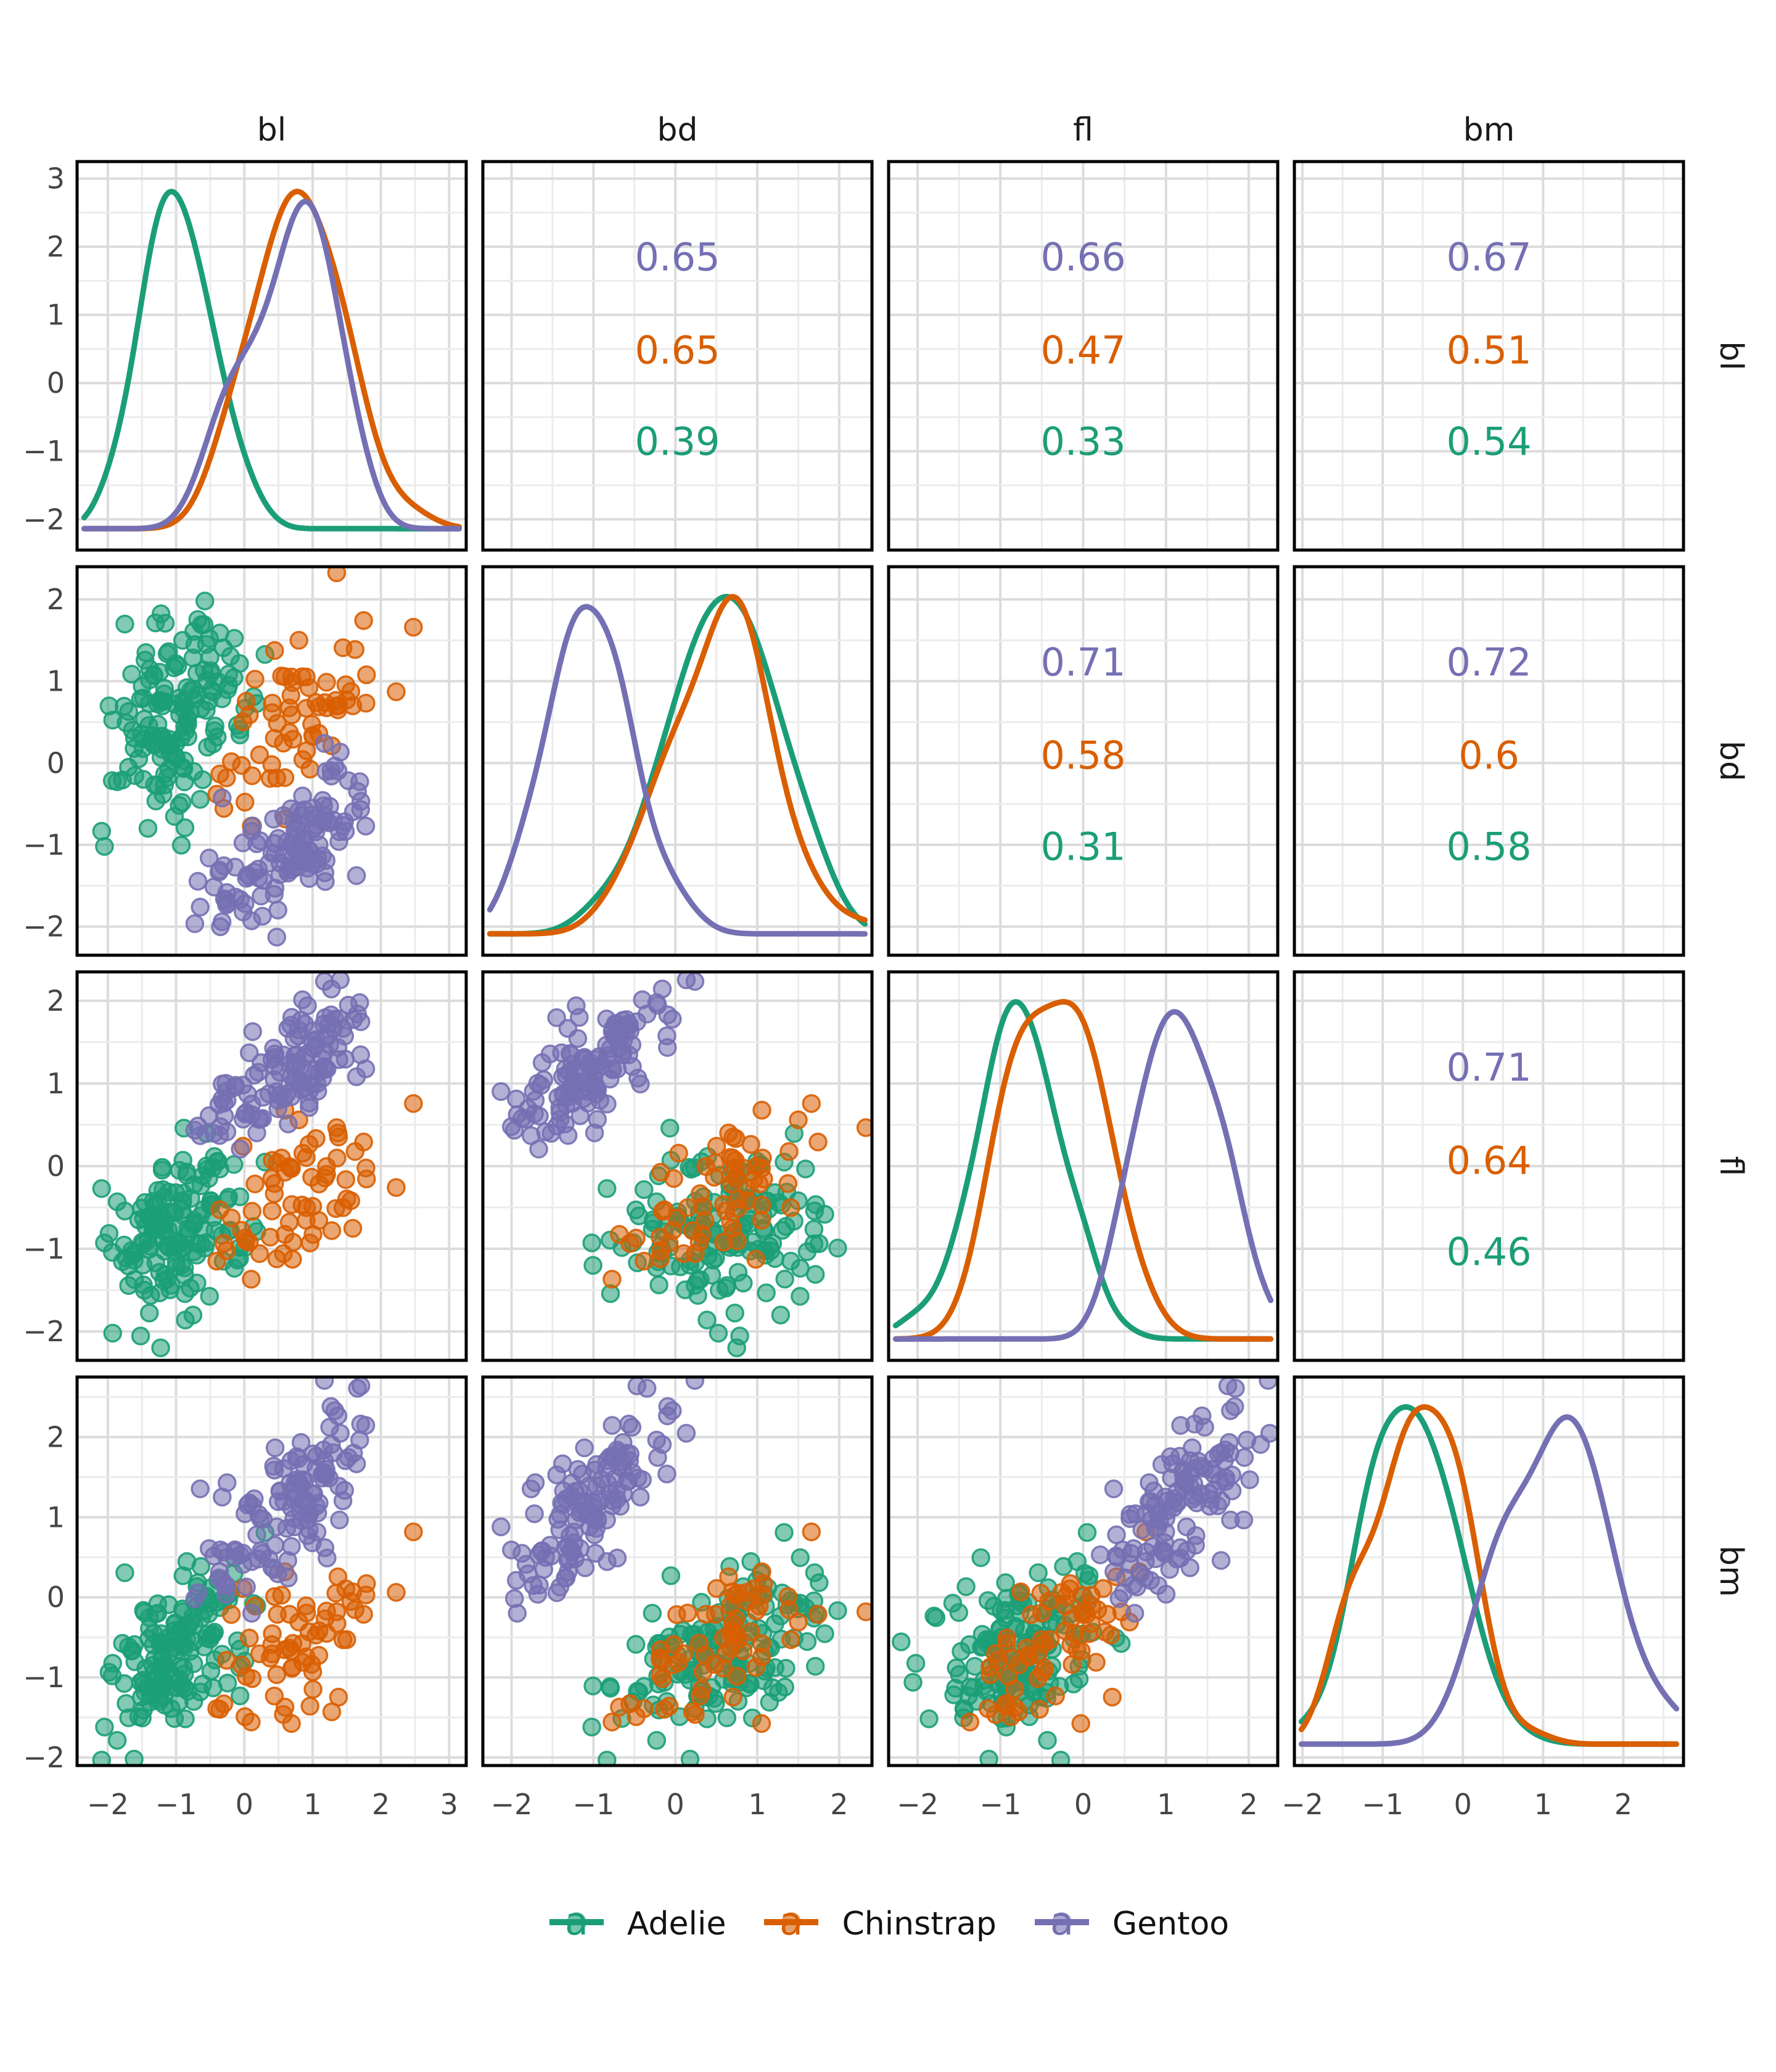 The height and width of the screenshot is (2072, 1776). I want to click on strip-top-bd: bd, so click(677, 131).